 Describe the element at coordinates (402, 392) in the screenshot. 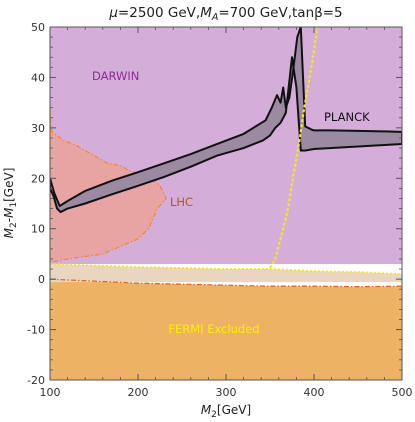

I see `x-tick-label: 500` at that location.